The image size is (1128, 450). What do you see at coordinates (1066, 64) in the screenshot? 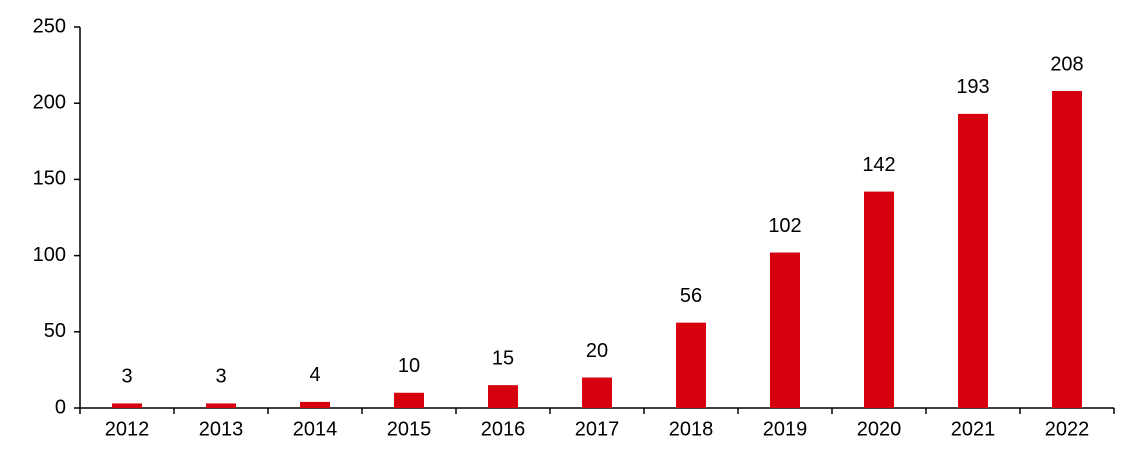
I see `data-label: 208` at bounding box center [1066, 64].